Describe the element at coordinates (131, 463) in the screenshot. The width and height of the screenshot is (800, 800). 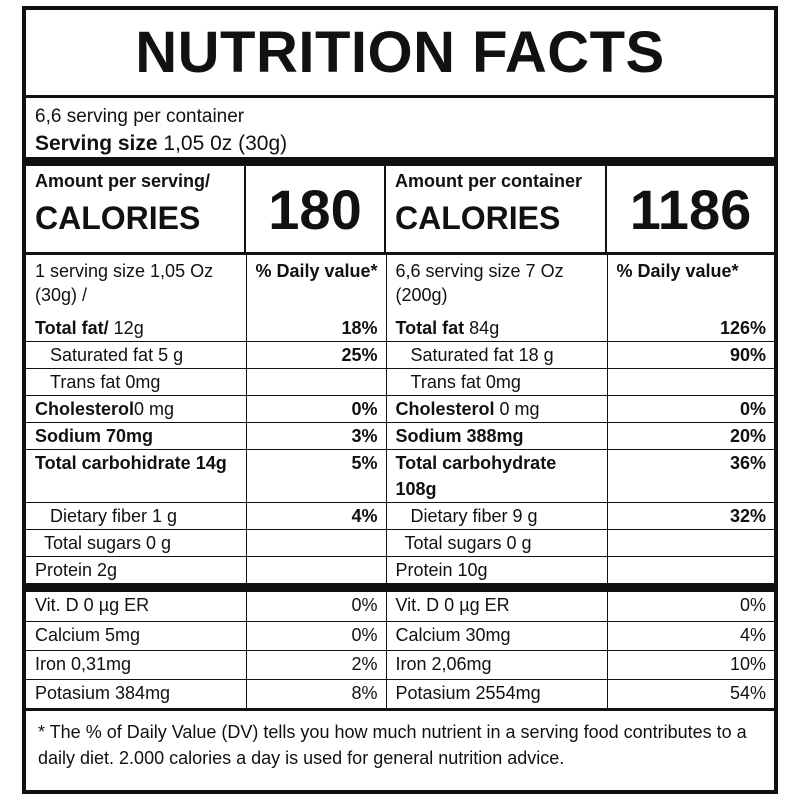
I see `nutrient-label: Total carbohidrate 14g` at that location.